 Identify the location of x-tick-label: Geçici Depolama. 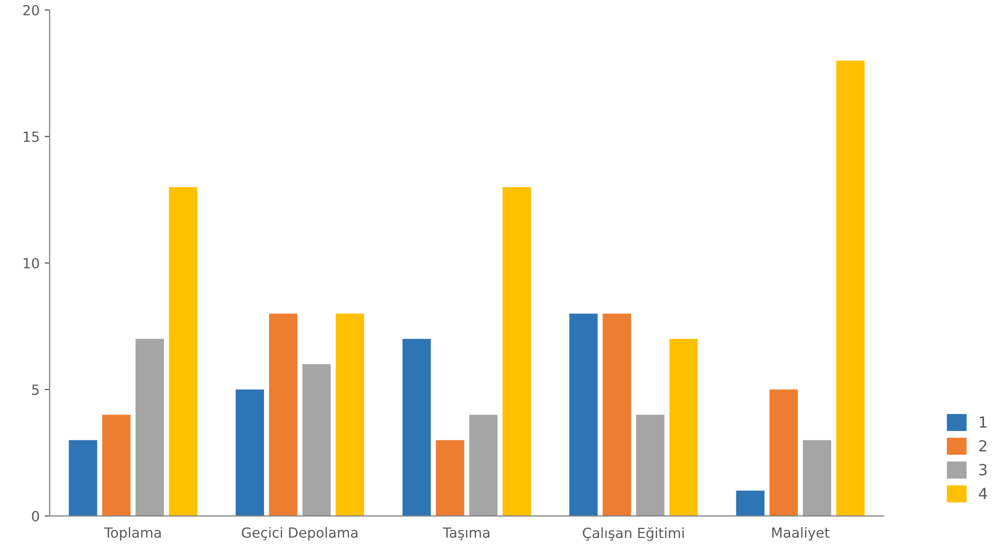
(300, 534).